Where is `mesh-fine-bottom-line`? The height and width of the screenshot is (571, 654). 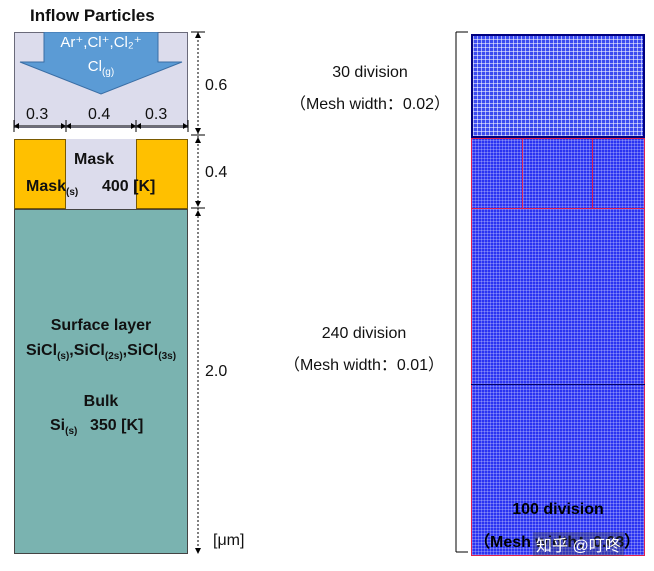 mesh-fine-bottom-line is located at coordinates (558, 384).